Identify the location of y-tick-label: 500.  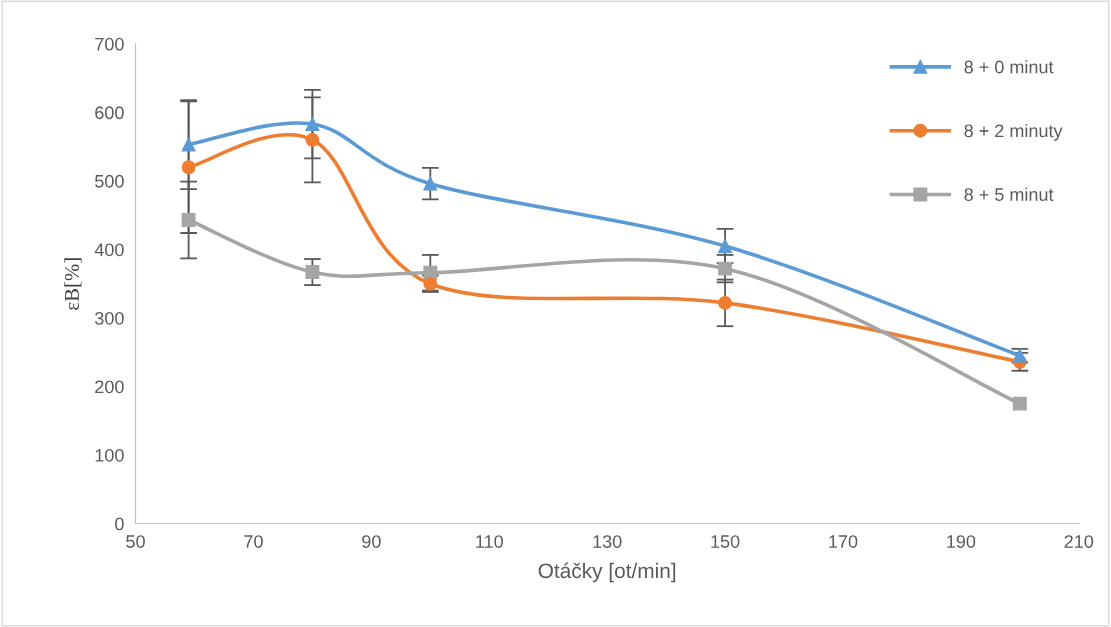
(109, 181).